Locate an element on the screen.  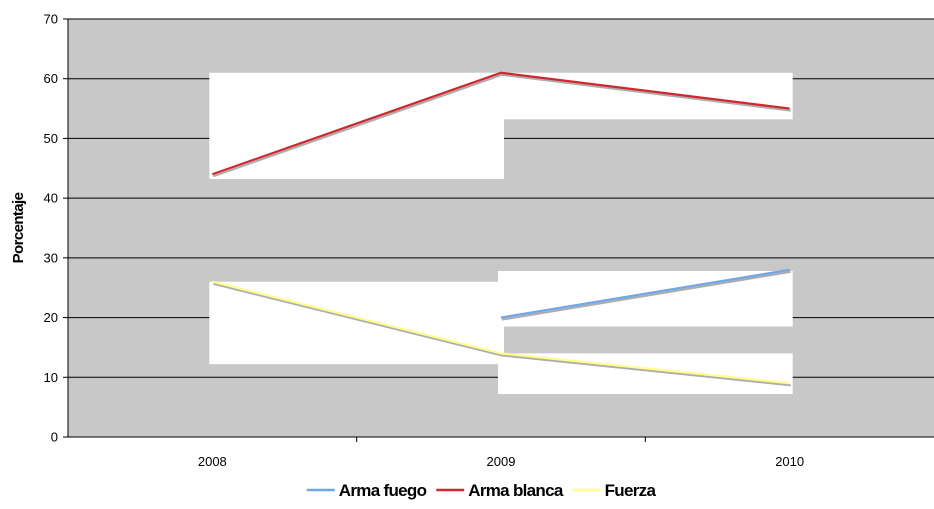
y-axis-title: Porcentaje is located at coordinates (18, 227).